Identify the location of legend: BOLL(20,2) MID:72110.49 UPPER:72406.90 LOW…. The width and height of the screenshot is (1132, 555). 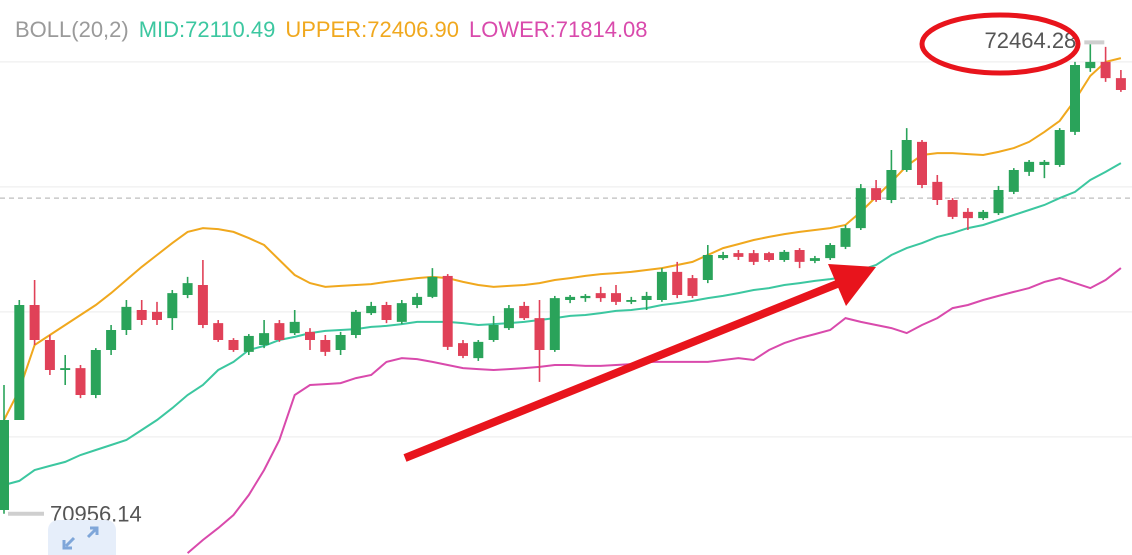
(331, 29).